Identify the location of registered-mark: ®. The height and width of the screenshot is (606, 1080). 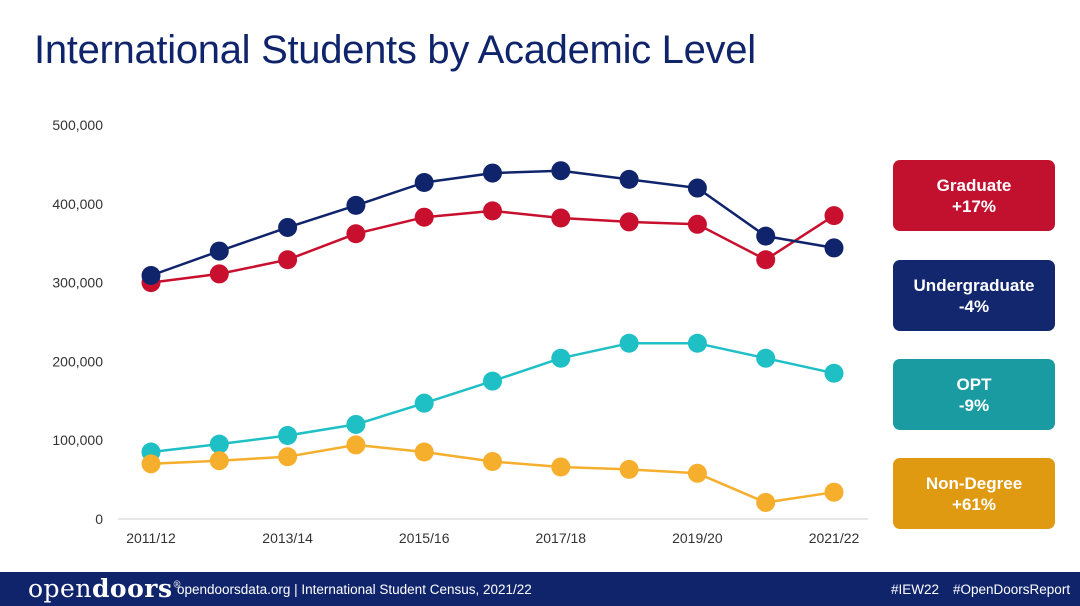
(177, 585).